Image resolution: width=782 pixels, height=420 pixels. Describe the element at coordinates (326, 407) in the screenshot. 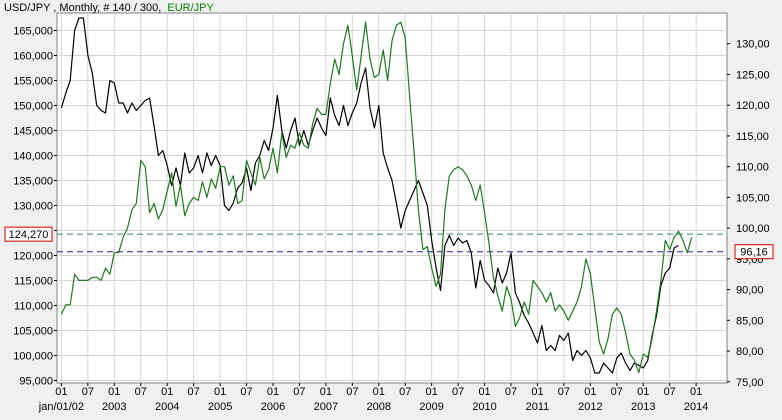

I see `x-tick-label-year: 2007` at that location.